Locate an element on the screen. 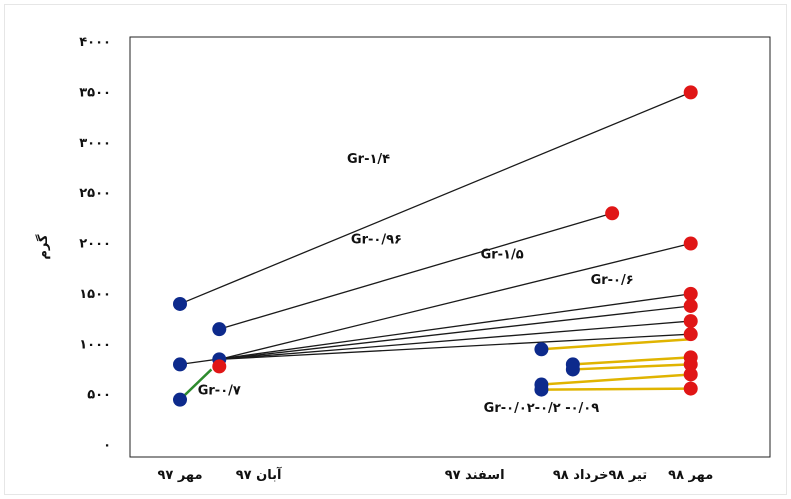 The width and height of the screenshot is (791, 499). y-tick-label: ۲۵۰۰ is located at coordinates (95, 193).